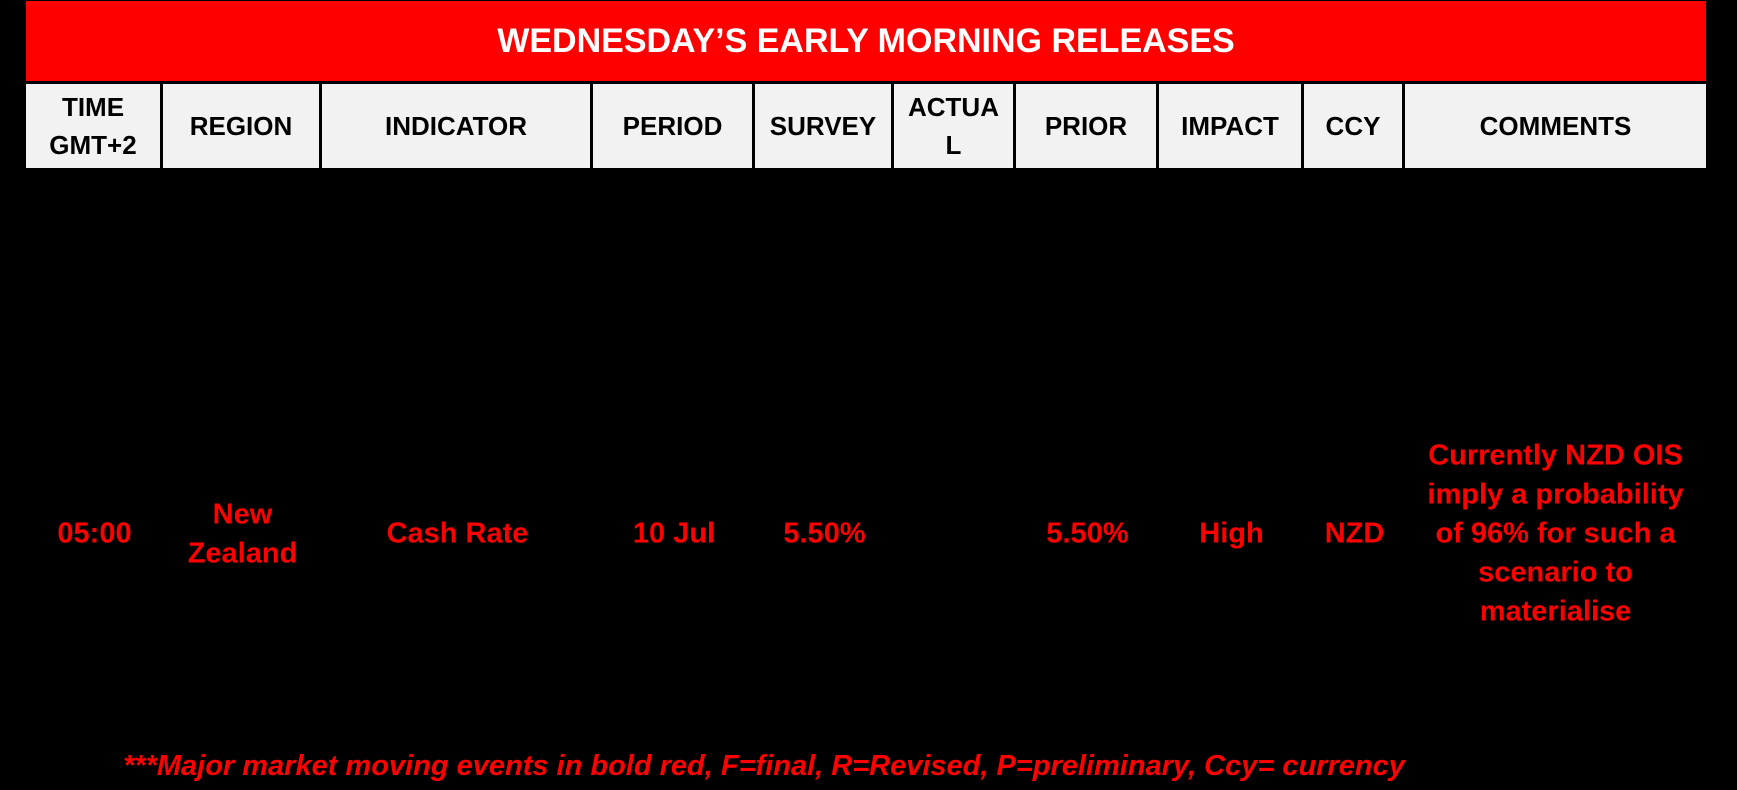 This screenshot has height=790, width=1737. What do you see at coordinates (1555, 126) in the screenshot?
I see `header-comments: COMMENTS` at bounding box center [1555, 126].